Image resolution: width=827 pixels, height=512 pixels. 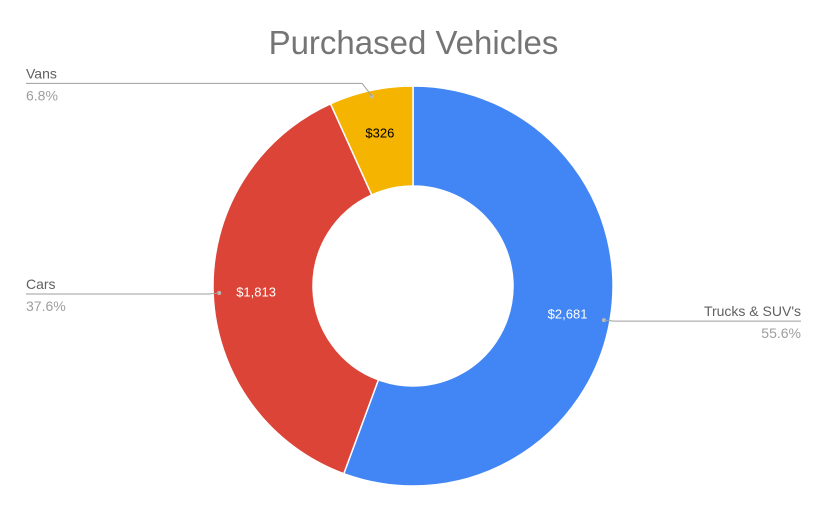 I want to click on callout-cars: Cars 37.6%, so click(x=124, y=295).